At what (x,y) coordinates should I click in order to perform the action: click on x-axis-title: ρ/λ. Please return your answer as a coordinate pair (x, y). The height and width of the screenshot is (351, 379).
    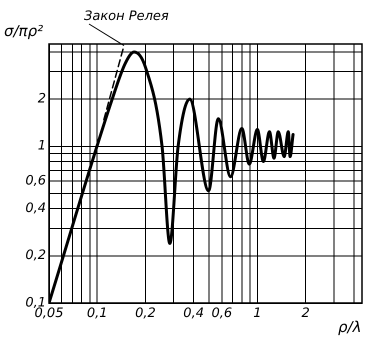
    Looking at the image, I should click on (350, 327).